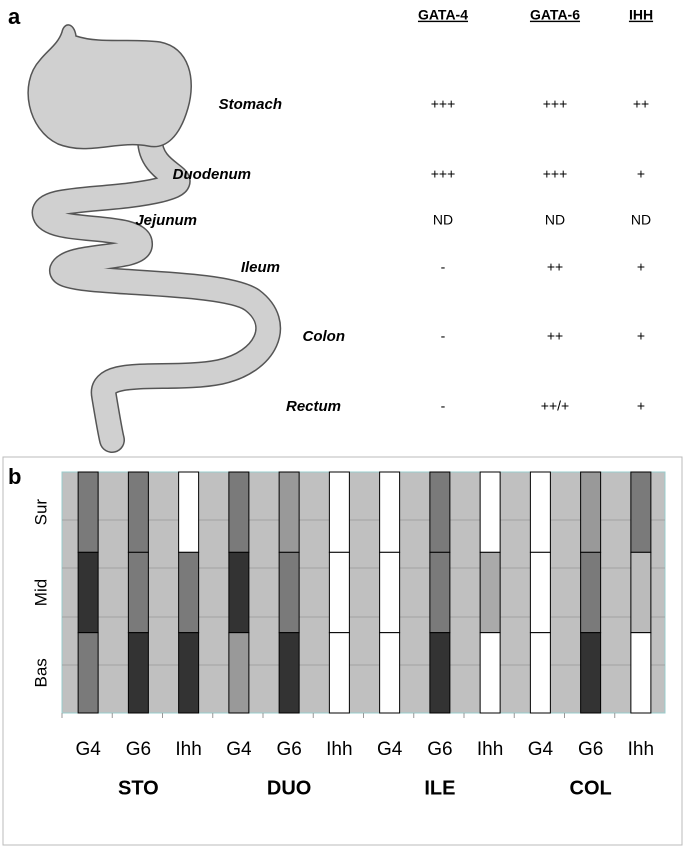 The height and width of the screenshot is (852, 685). I want to click on column-header: GATA-4, so click(443, 15).